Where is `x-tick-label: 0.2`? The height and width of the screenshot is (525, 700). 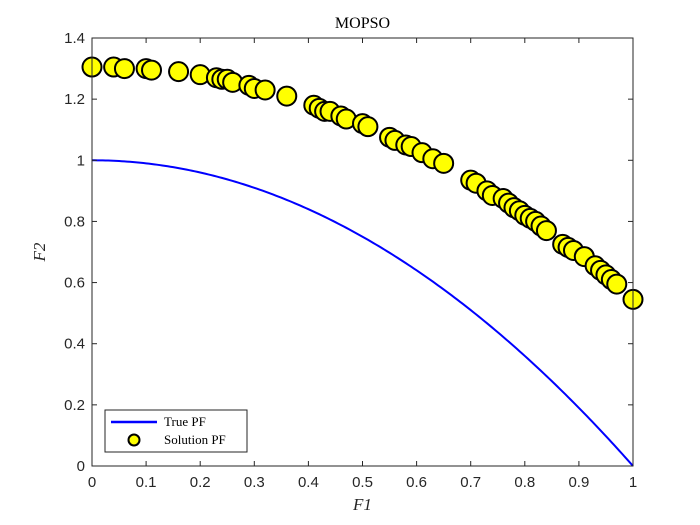 x-tick-label: 0.2 is located at coordinates (200, 482).